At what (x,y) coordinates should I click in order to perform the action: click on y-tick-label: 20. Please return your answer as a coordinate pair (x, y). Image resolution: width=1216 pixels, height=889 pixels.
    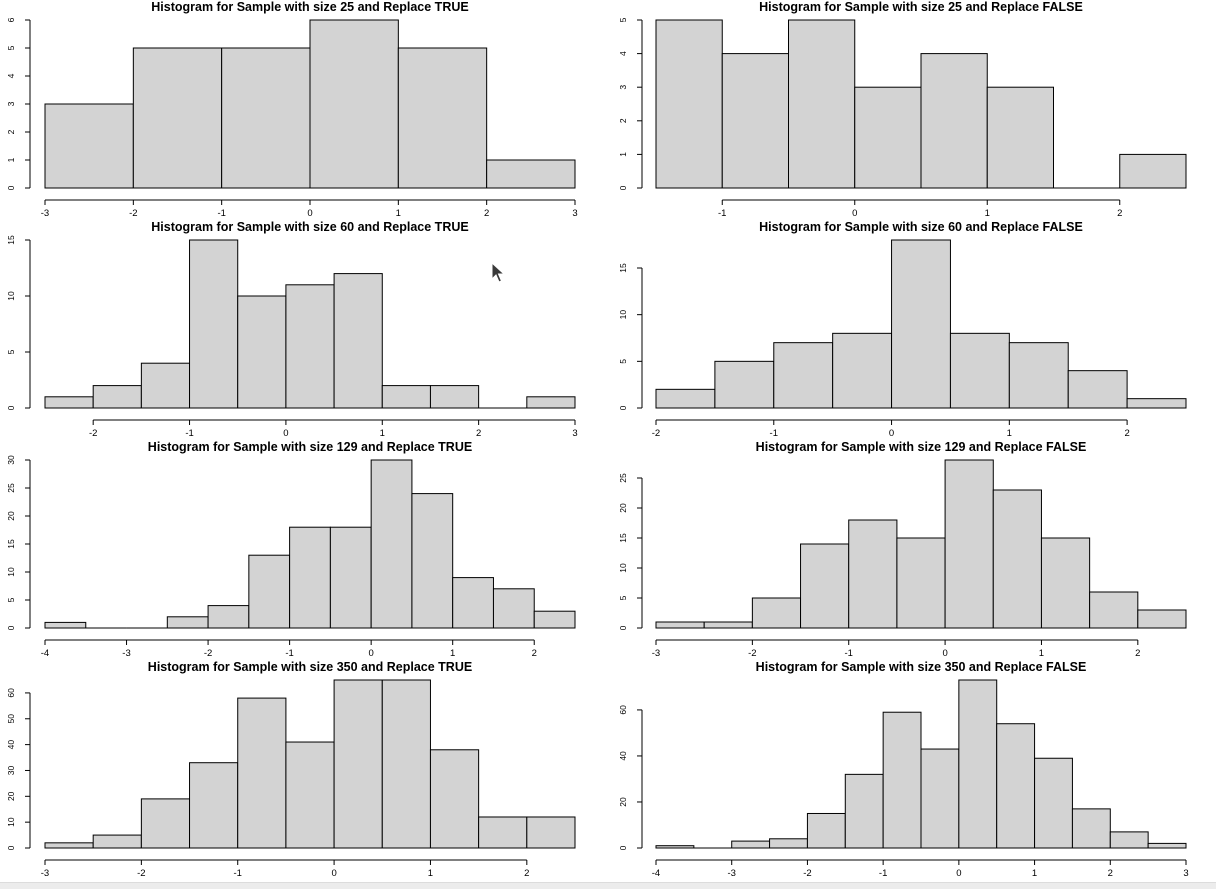
    Looking at the image, I should click on (623, 508).